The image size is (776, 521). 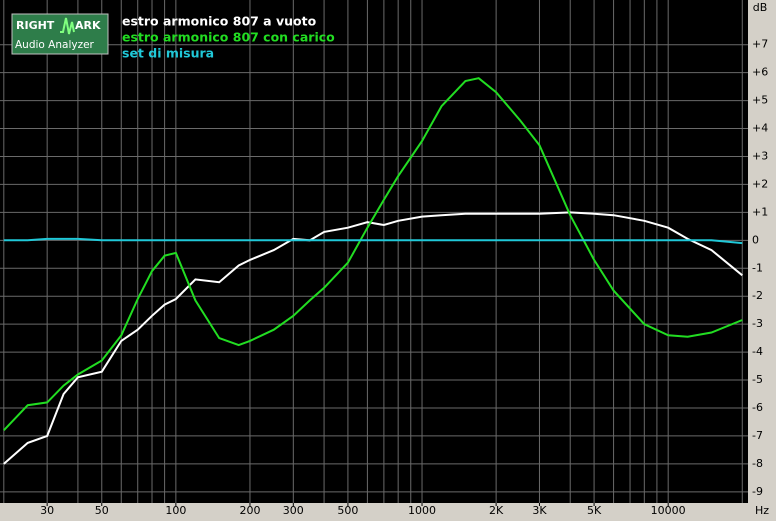 What do you see at coordinates (373, 241) in the screenshot?
I see `series-line` at bounding box center [373, 241].